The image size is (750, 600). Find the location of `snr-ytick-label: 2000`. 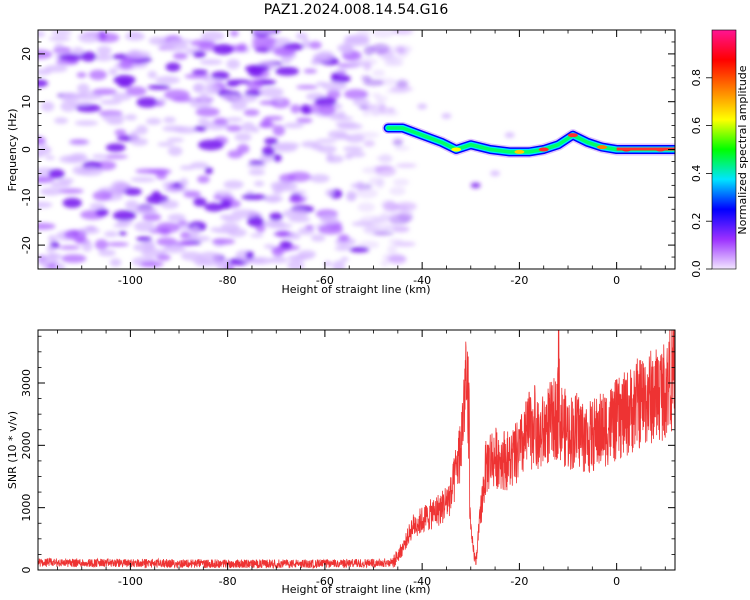

snr-ytick-label: 2000 is located at coordinates (26, 445).